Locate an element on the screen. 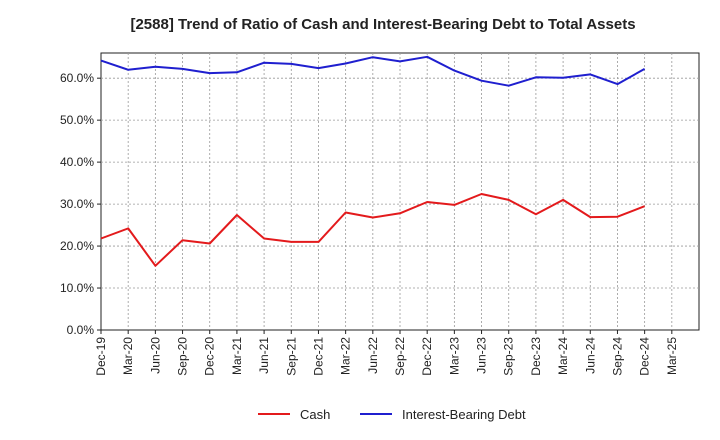 Image resolution: width=720 pixels, height=440 pixels. x-tick-label: Sep-23 is located at coordinates (509, 356).